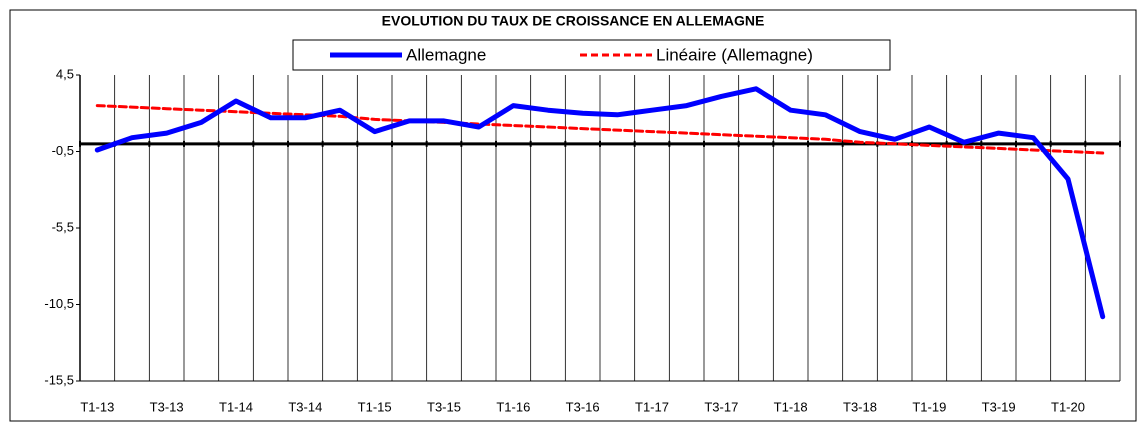 The width and height of the screenshot is (1147, 433). Describe the element at coordinates (860, 406) in the screenshot. I see `x-tick-label: T3-18` at that location.